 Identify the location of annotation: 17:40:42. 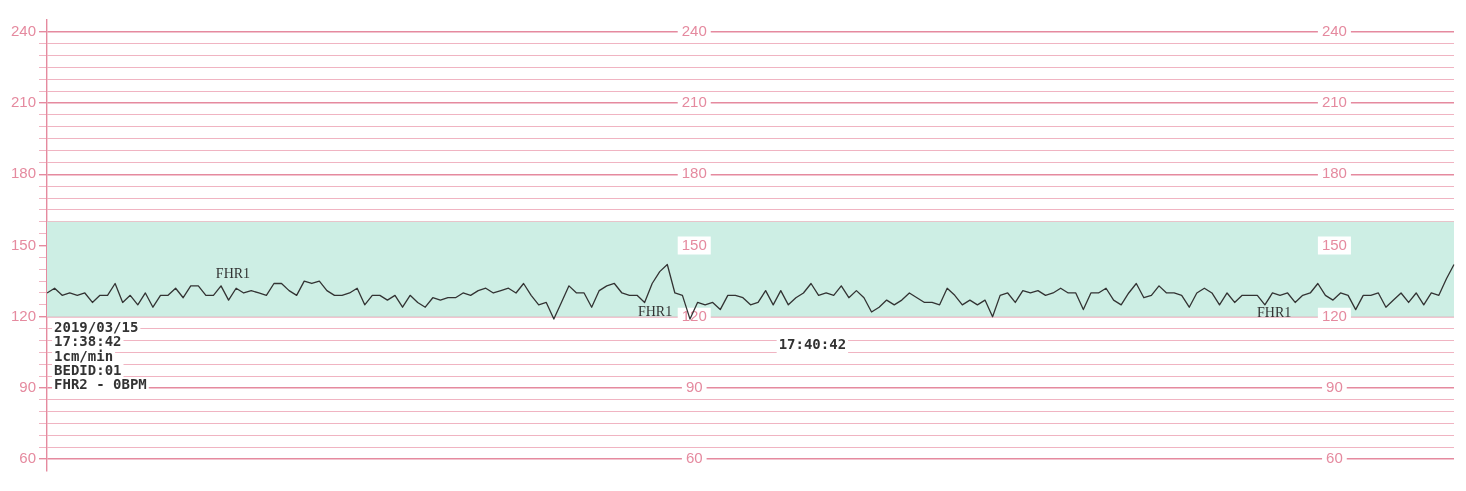
(812, 343).